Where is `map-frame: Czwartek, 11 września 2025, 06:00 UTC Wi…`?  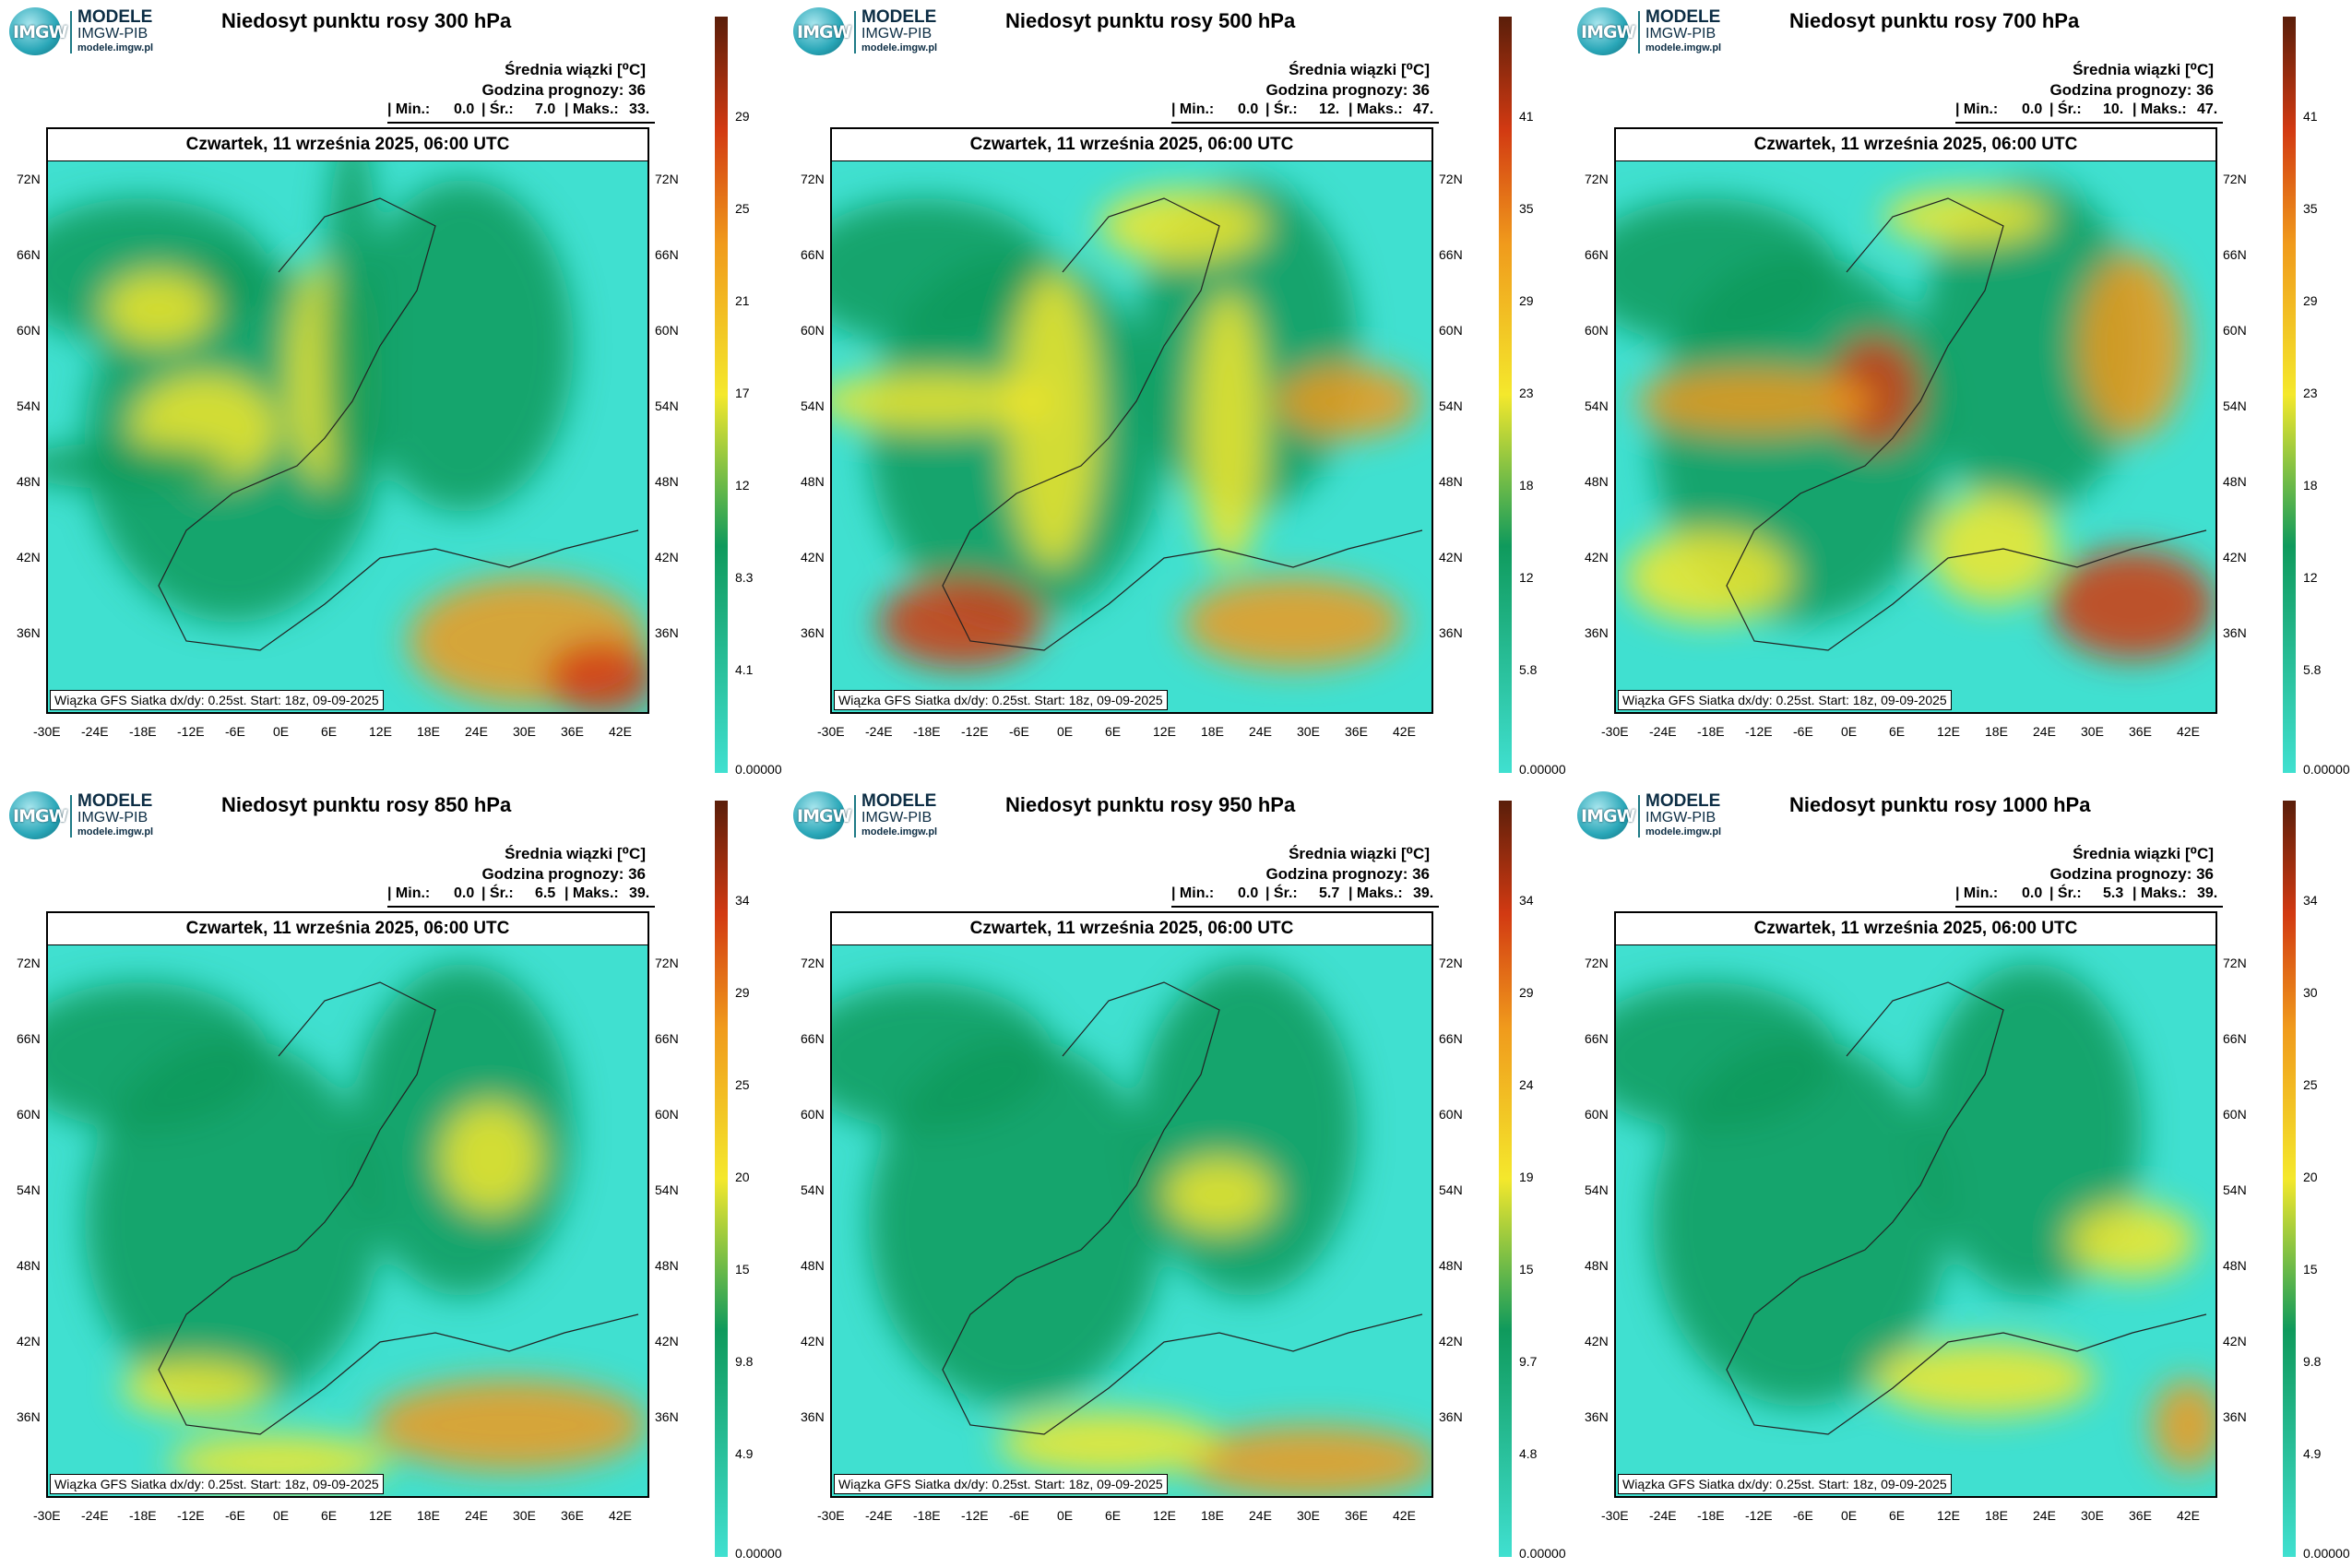 map-frame: Czwartek, 11 września 2025, 06:00 UTC Wi… is located at coordinates (1131, 420).